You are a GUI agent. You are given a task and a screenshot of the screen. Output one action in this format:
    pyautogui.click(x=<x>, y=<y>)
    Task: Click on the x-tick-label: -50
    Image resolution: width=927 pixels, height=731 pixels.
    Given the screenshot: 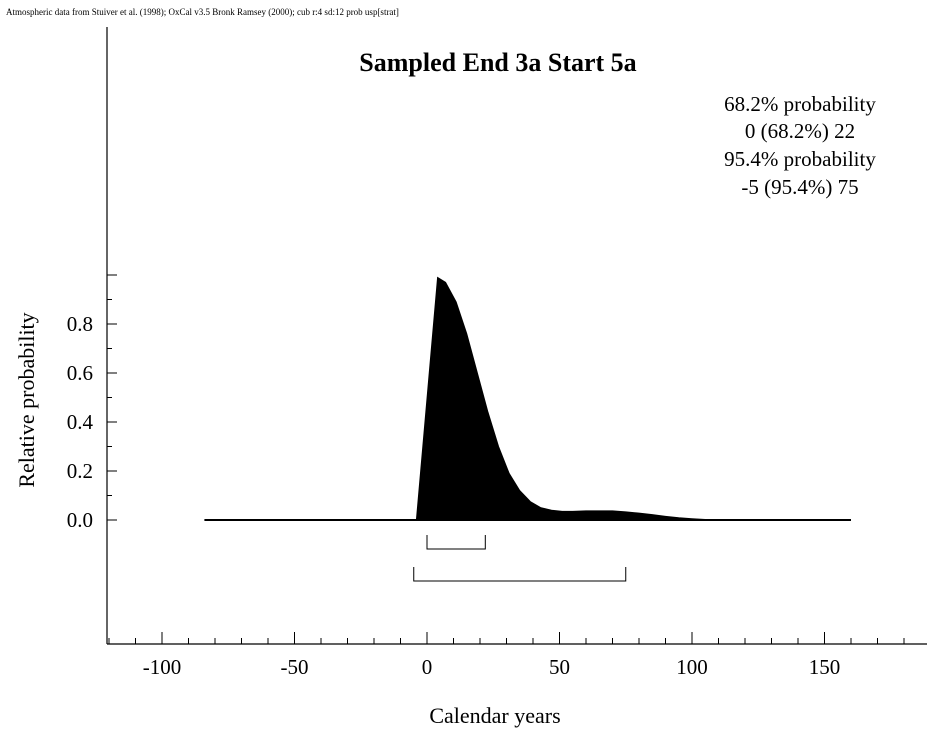 What is the action you would take?
    pyautogui.click(x=295, y=667)
    